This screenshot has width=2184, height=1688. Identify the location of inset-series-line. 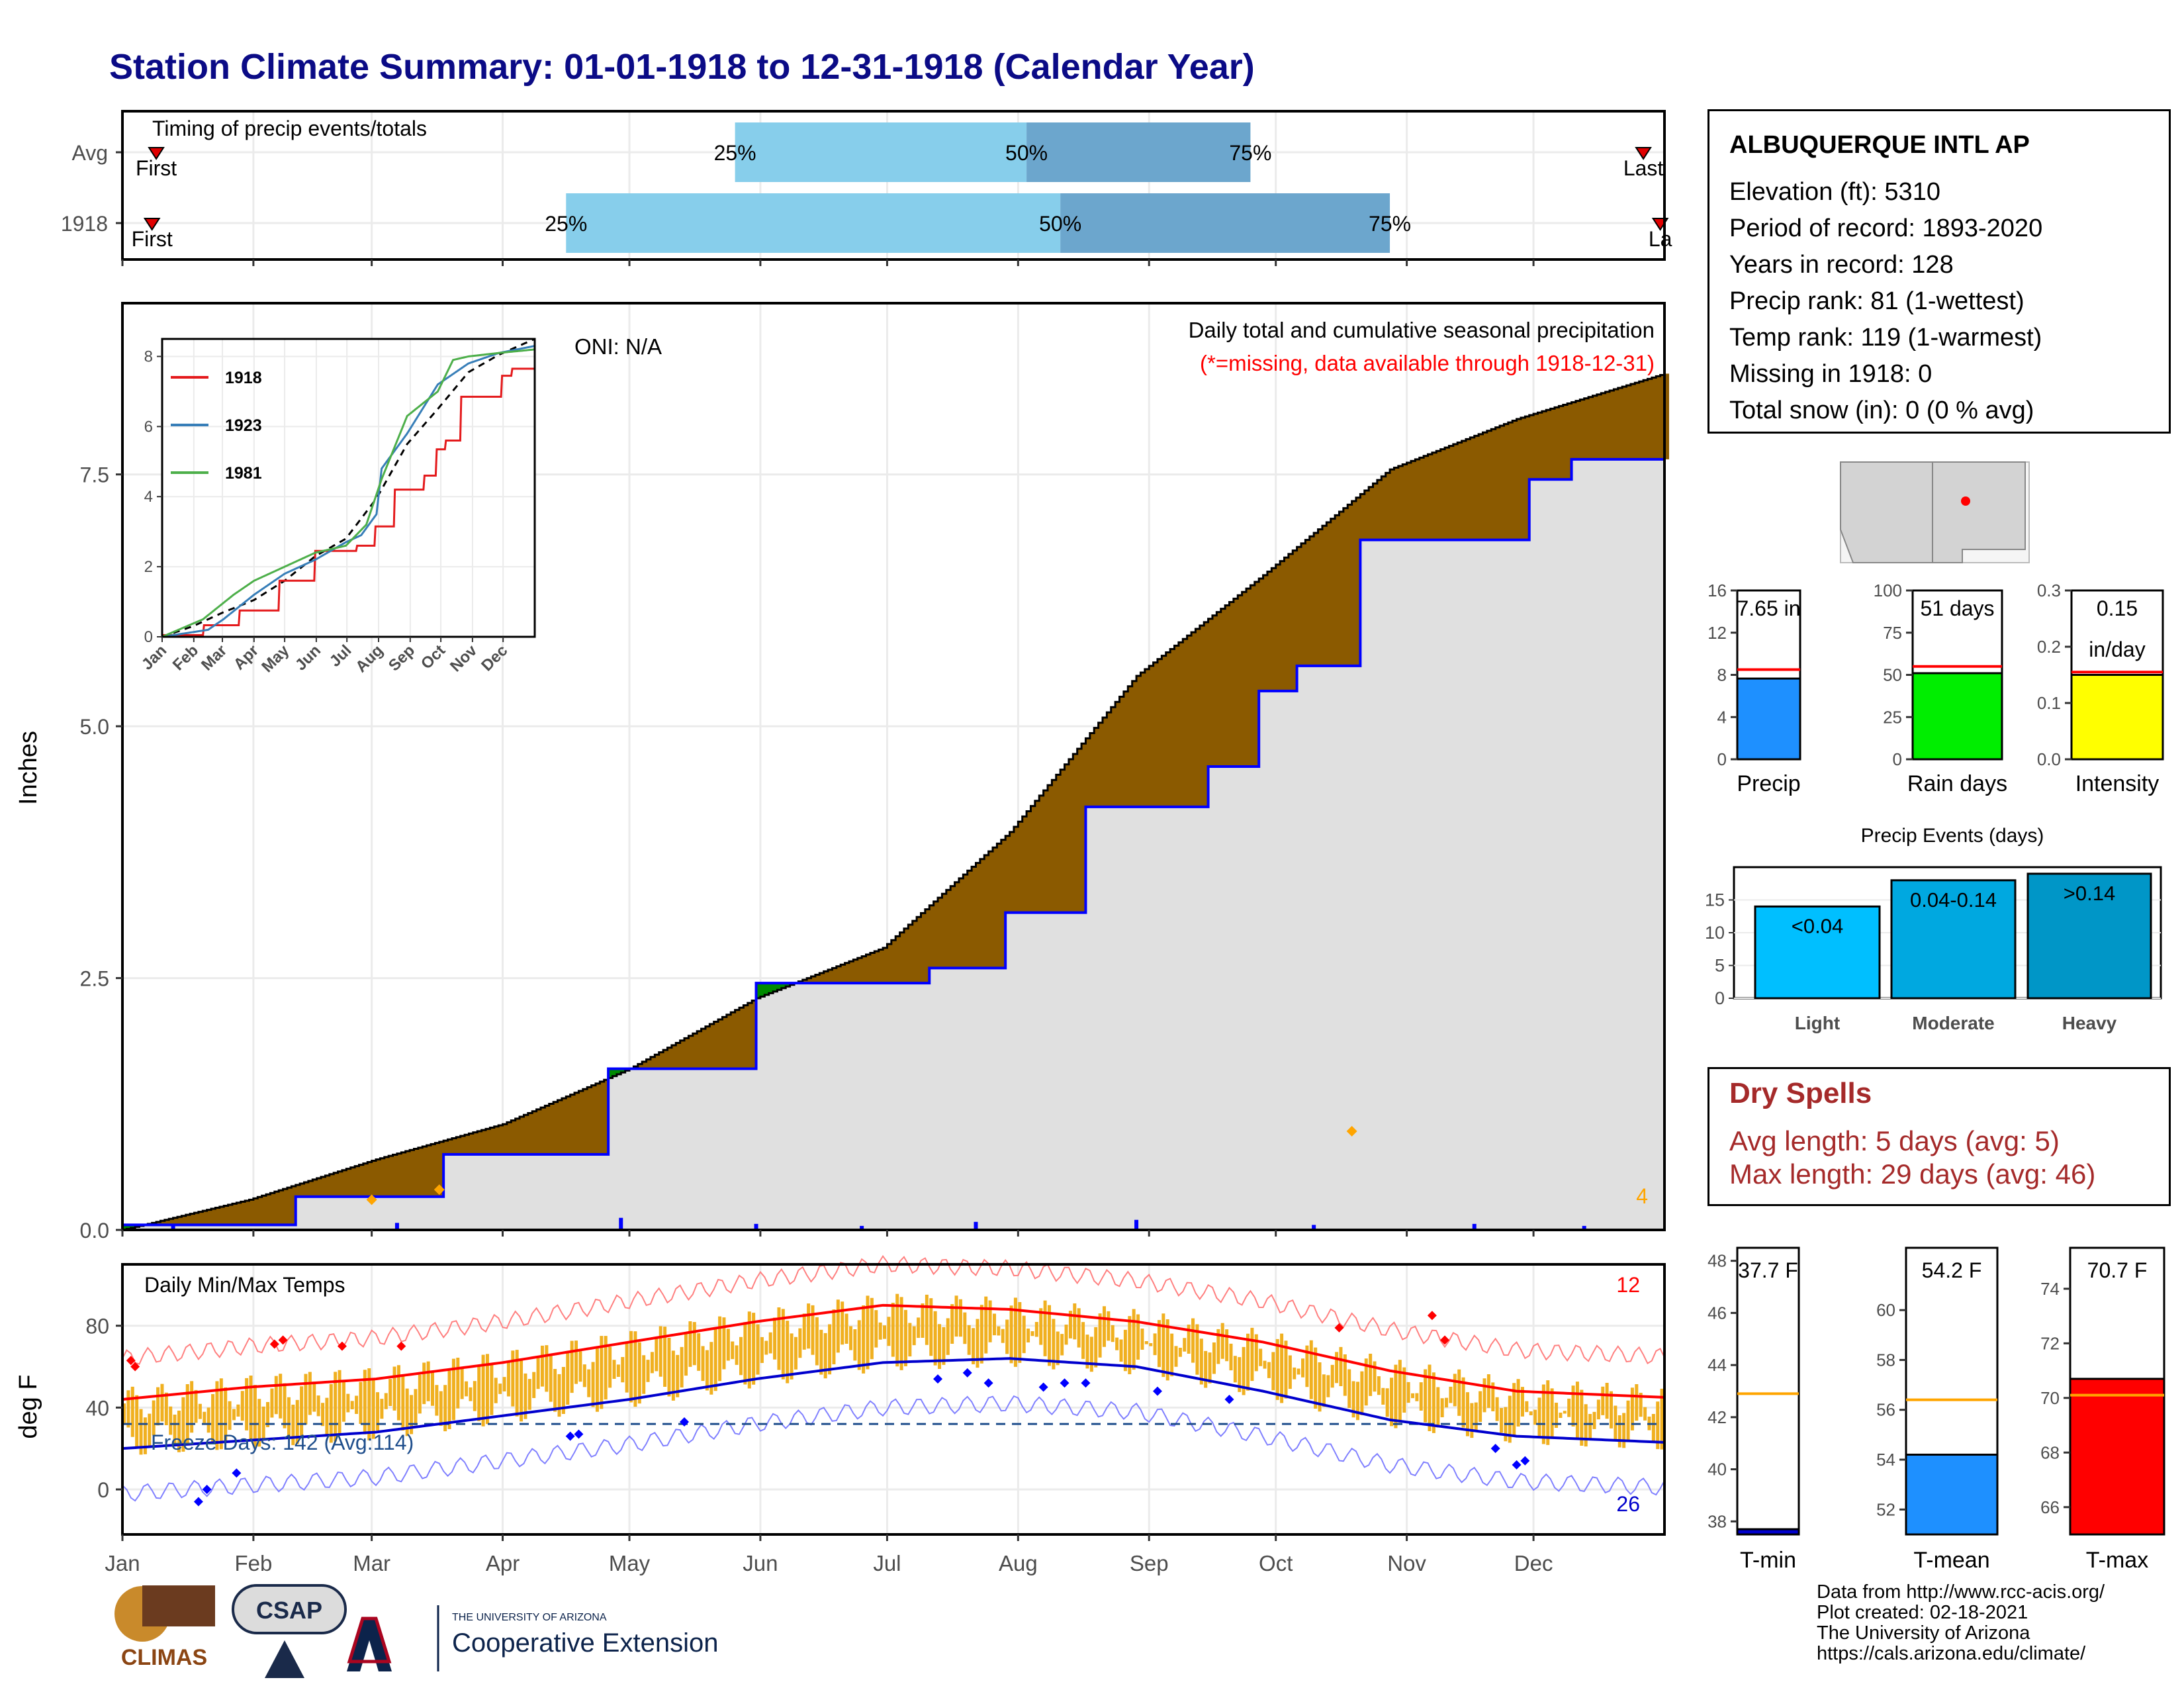
(348, 501).